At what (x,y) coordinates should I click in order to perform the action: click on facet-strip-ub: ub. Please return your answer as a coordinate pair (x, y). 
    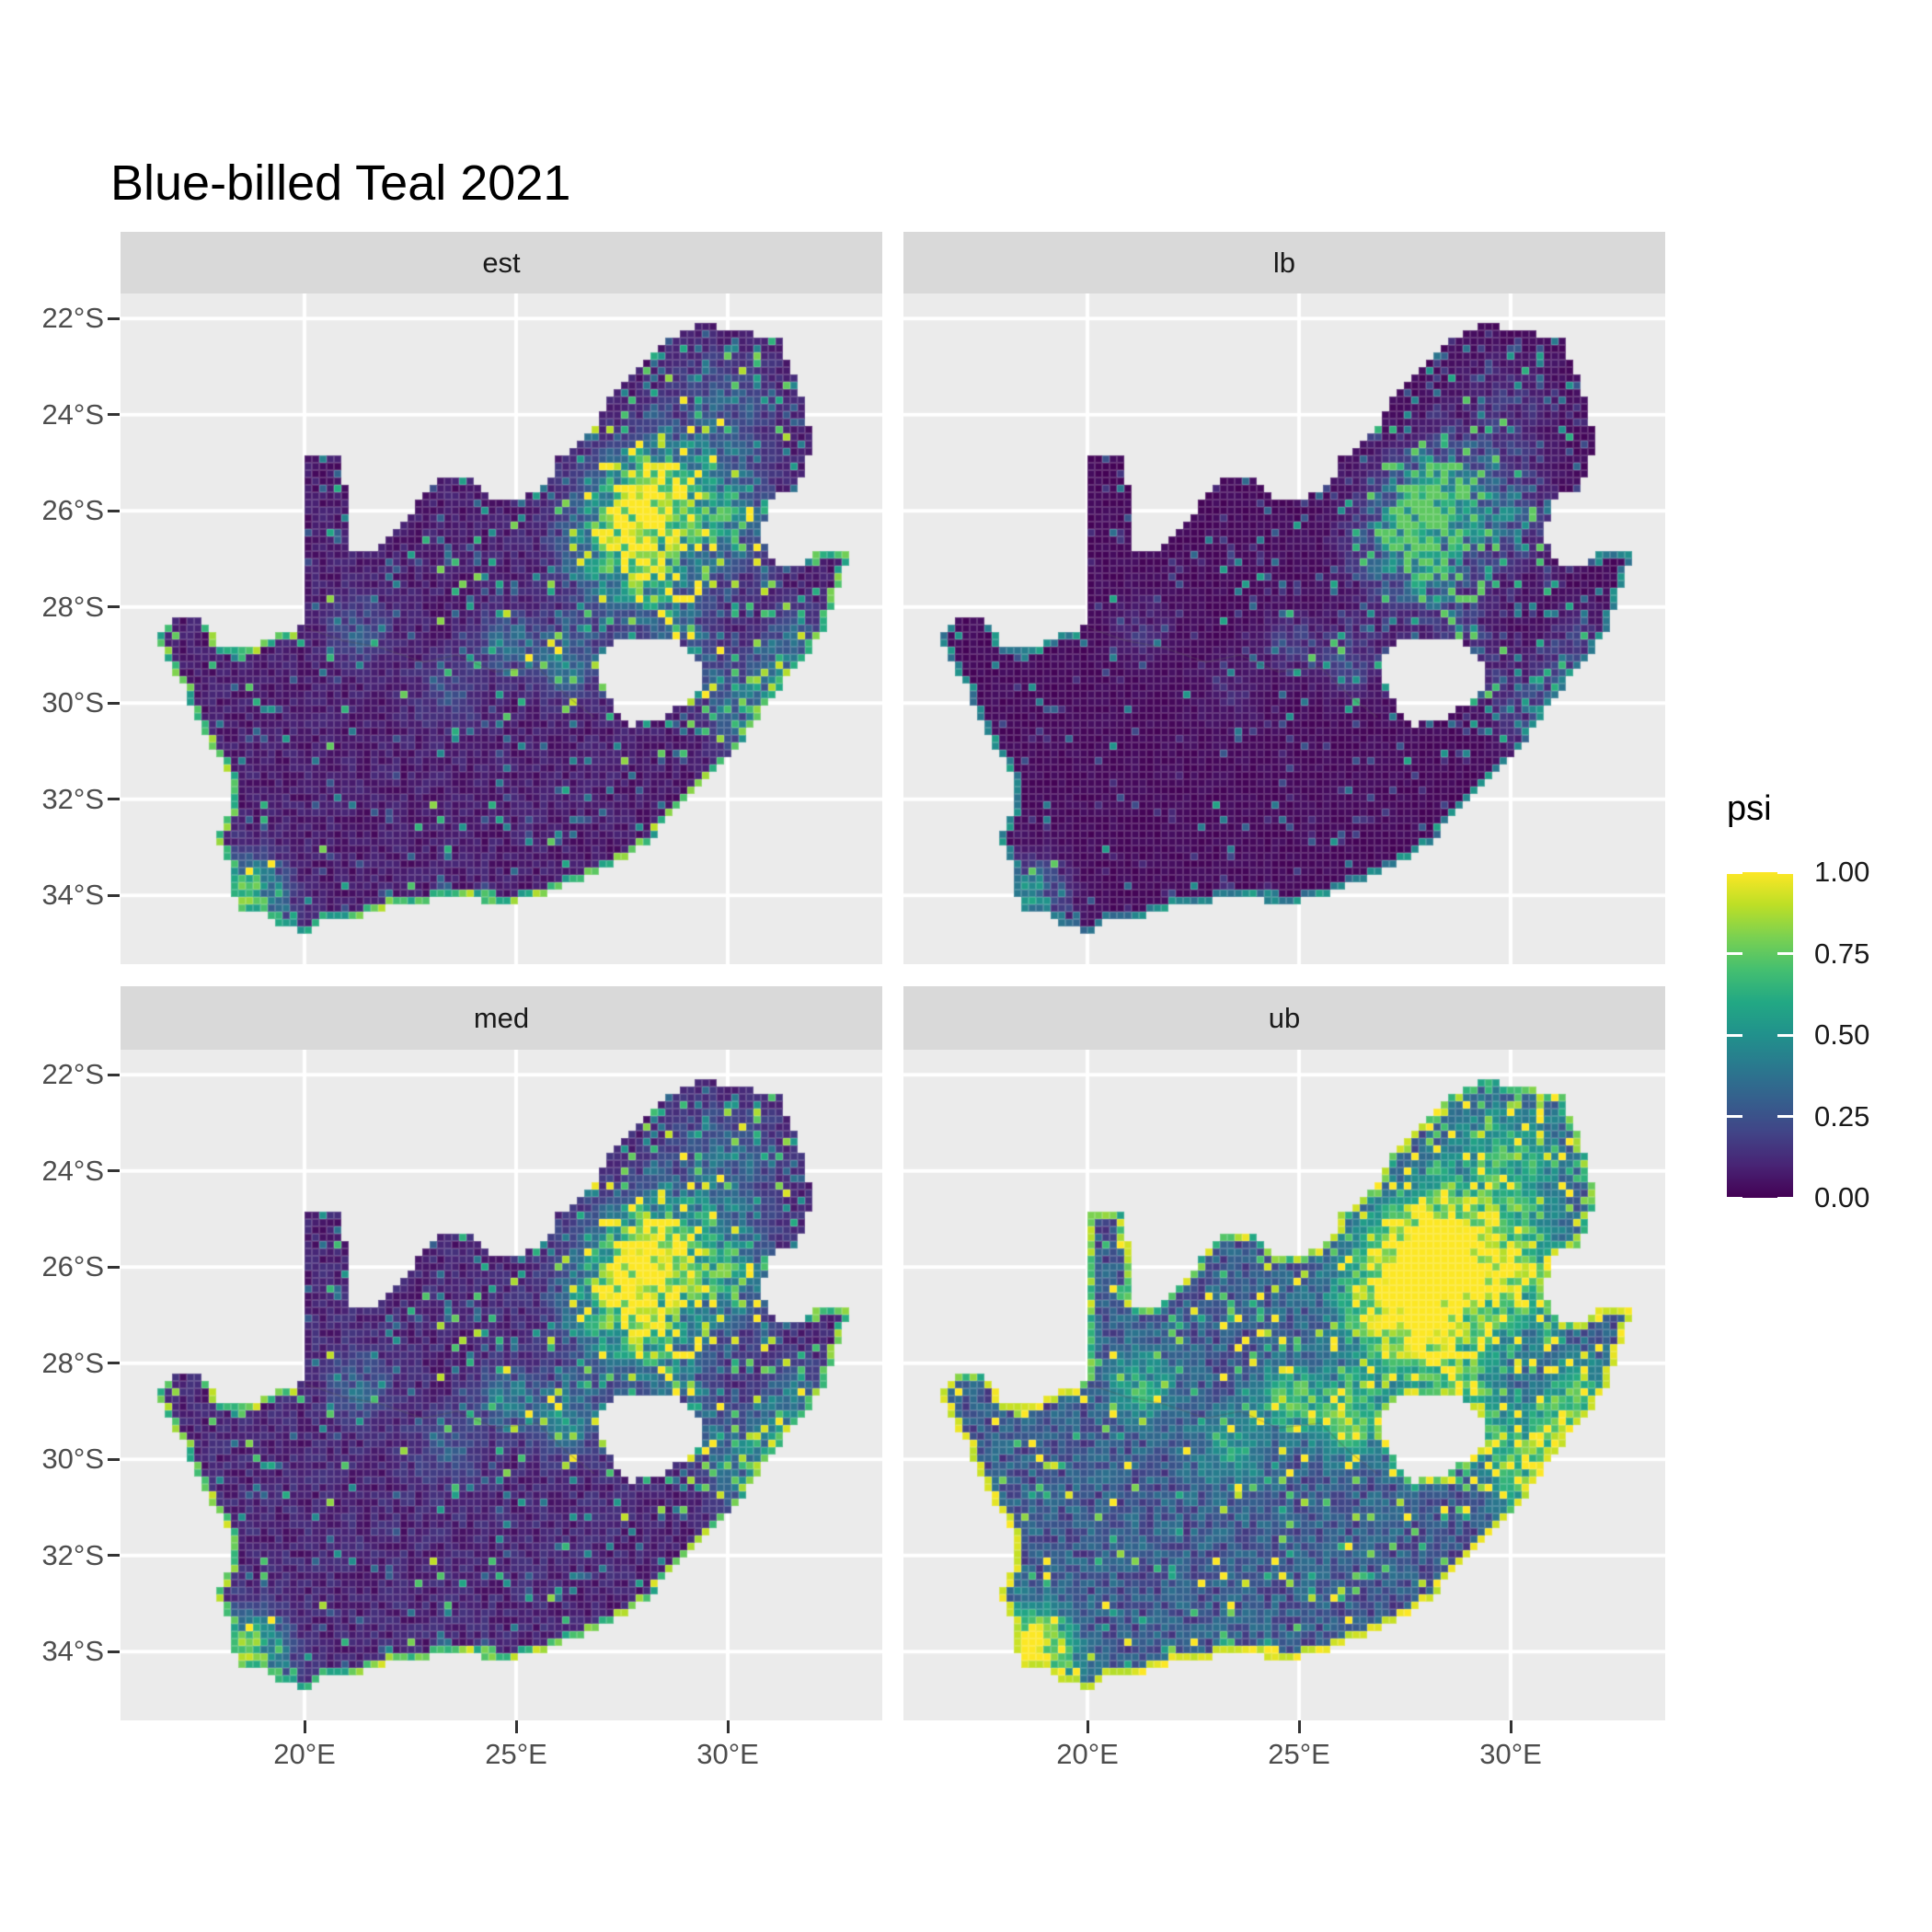
    Looking at the image, I should click on (1284, 1018).